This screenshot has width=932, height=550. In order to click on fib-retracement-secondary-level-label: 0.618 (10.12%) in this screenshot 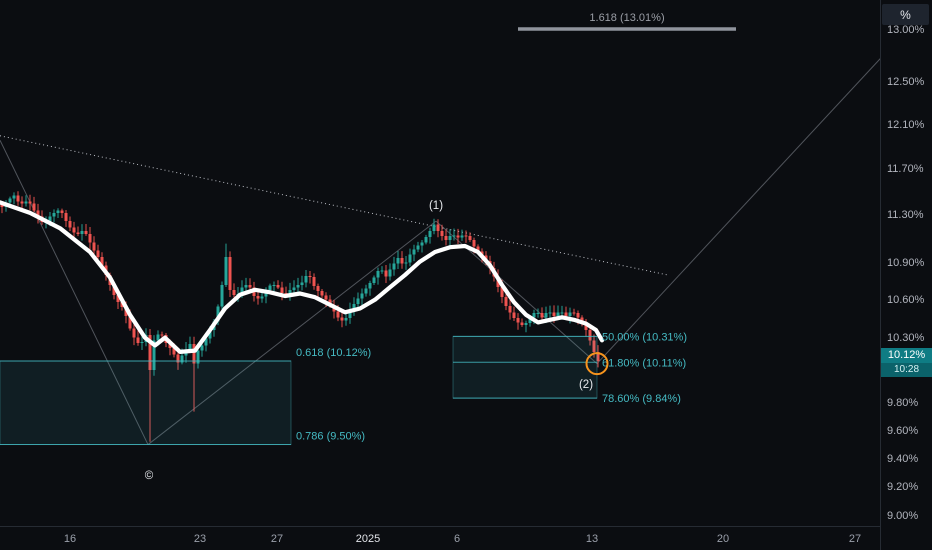, I will do `click(333, 353)`.